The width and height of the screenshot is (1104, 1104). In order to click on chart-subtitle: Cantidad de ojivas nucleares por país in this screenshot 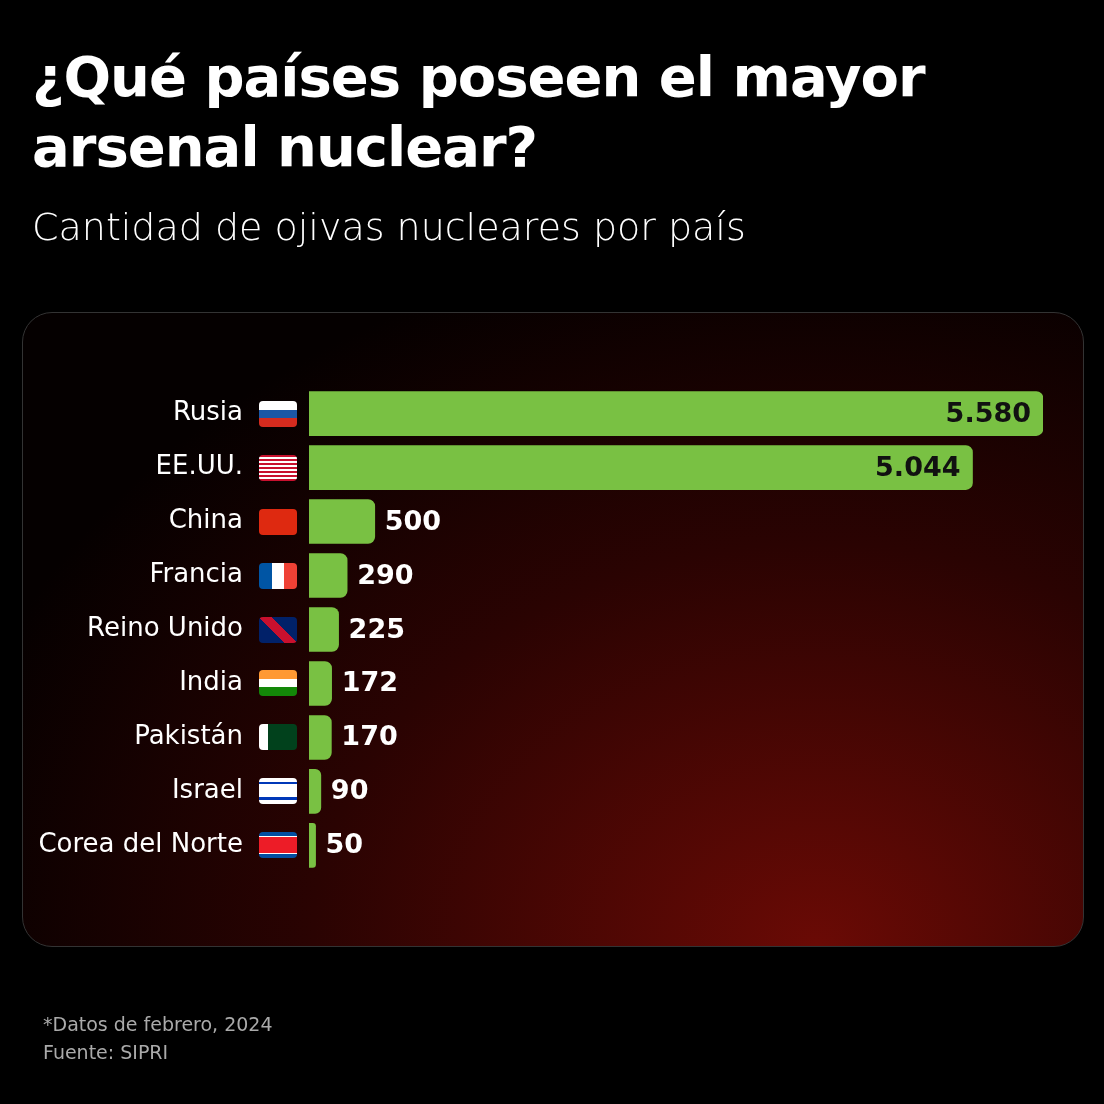, I will do `click(389, 227)`.